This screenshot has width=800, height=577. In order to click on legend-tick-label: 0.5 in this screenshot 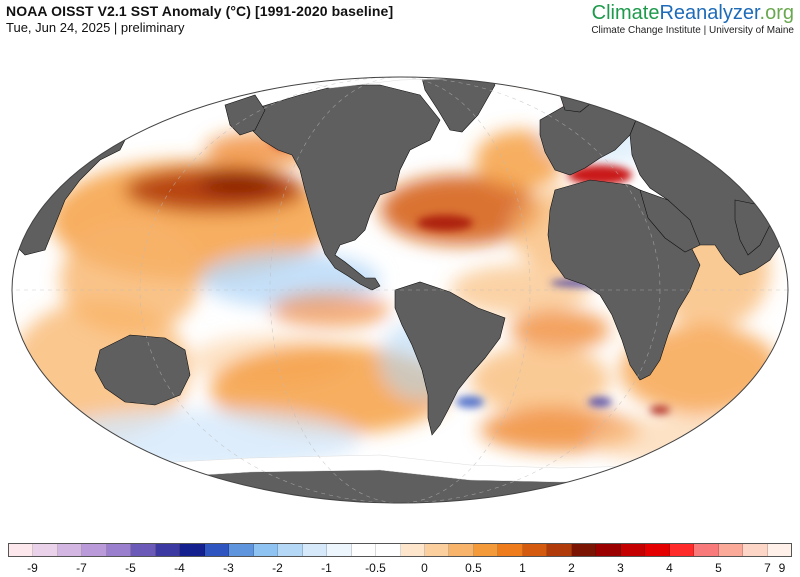, I will do `click(473, 568)`.